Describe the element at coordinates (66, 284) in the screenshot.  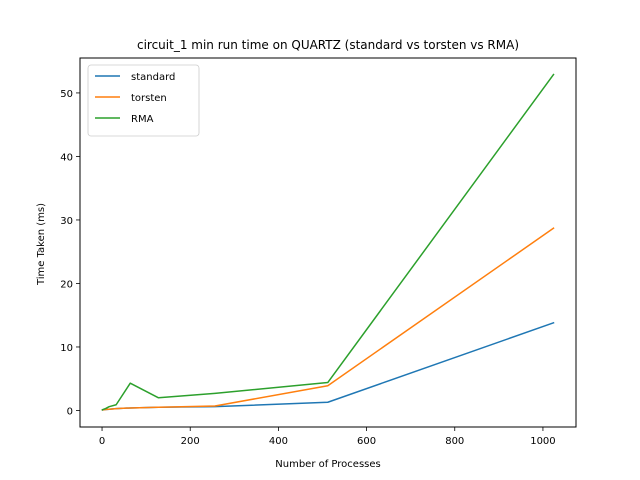
I see `y-tick-label: 20` at that location.